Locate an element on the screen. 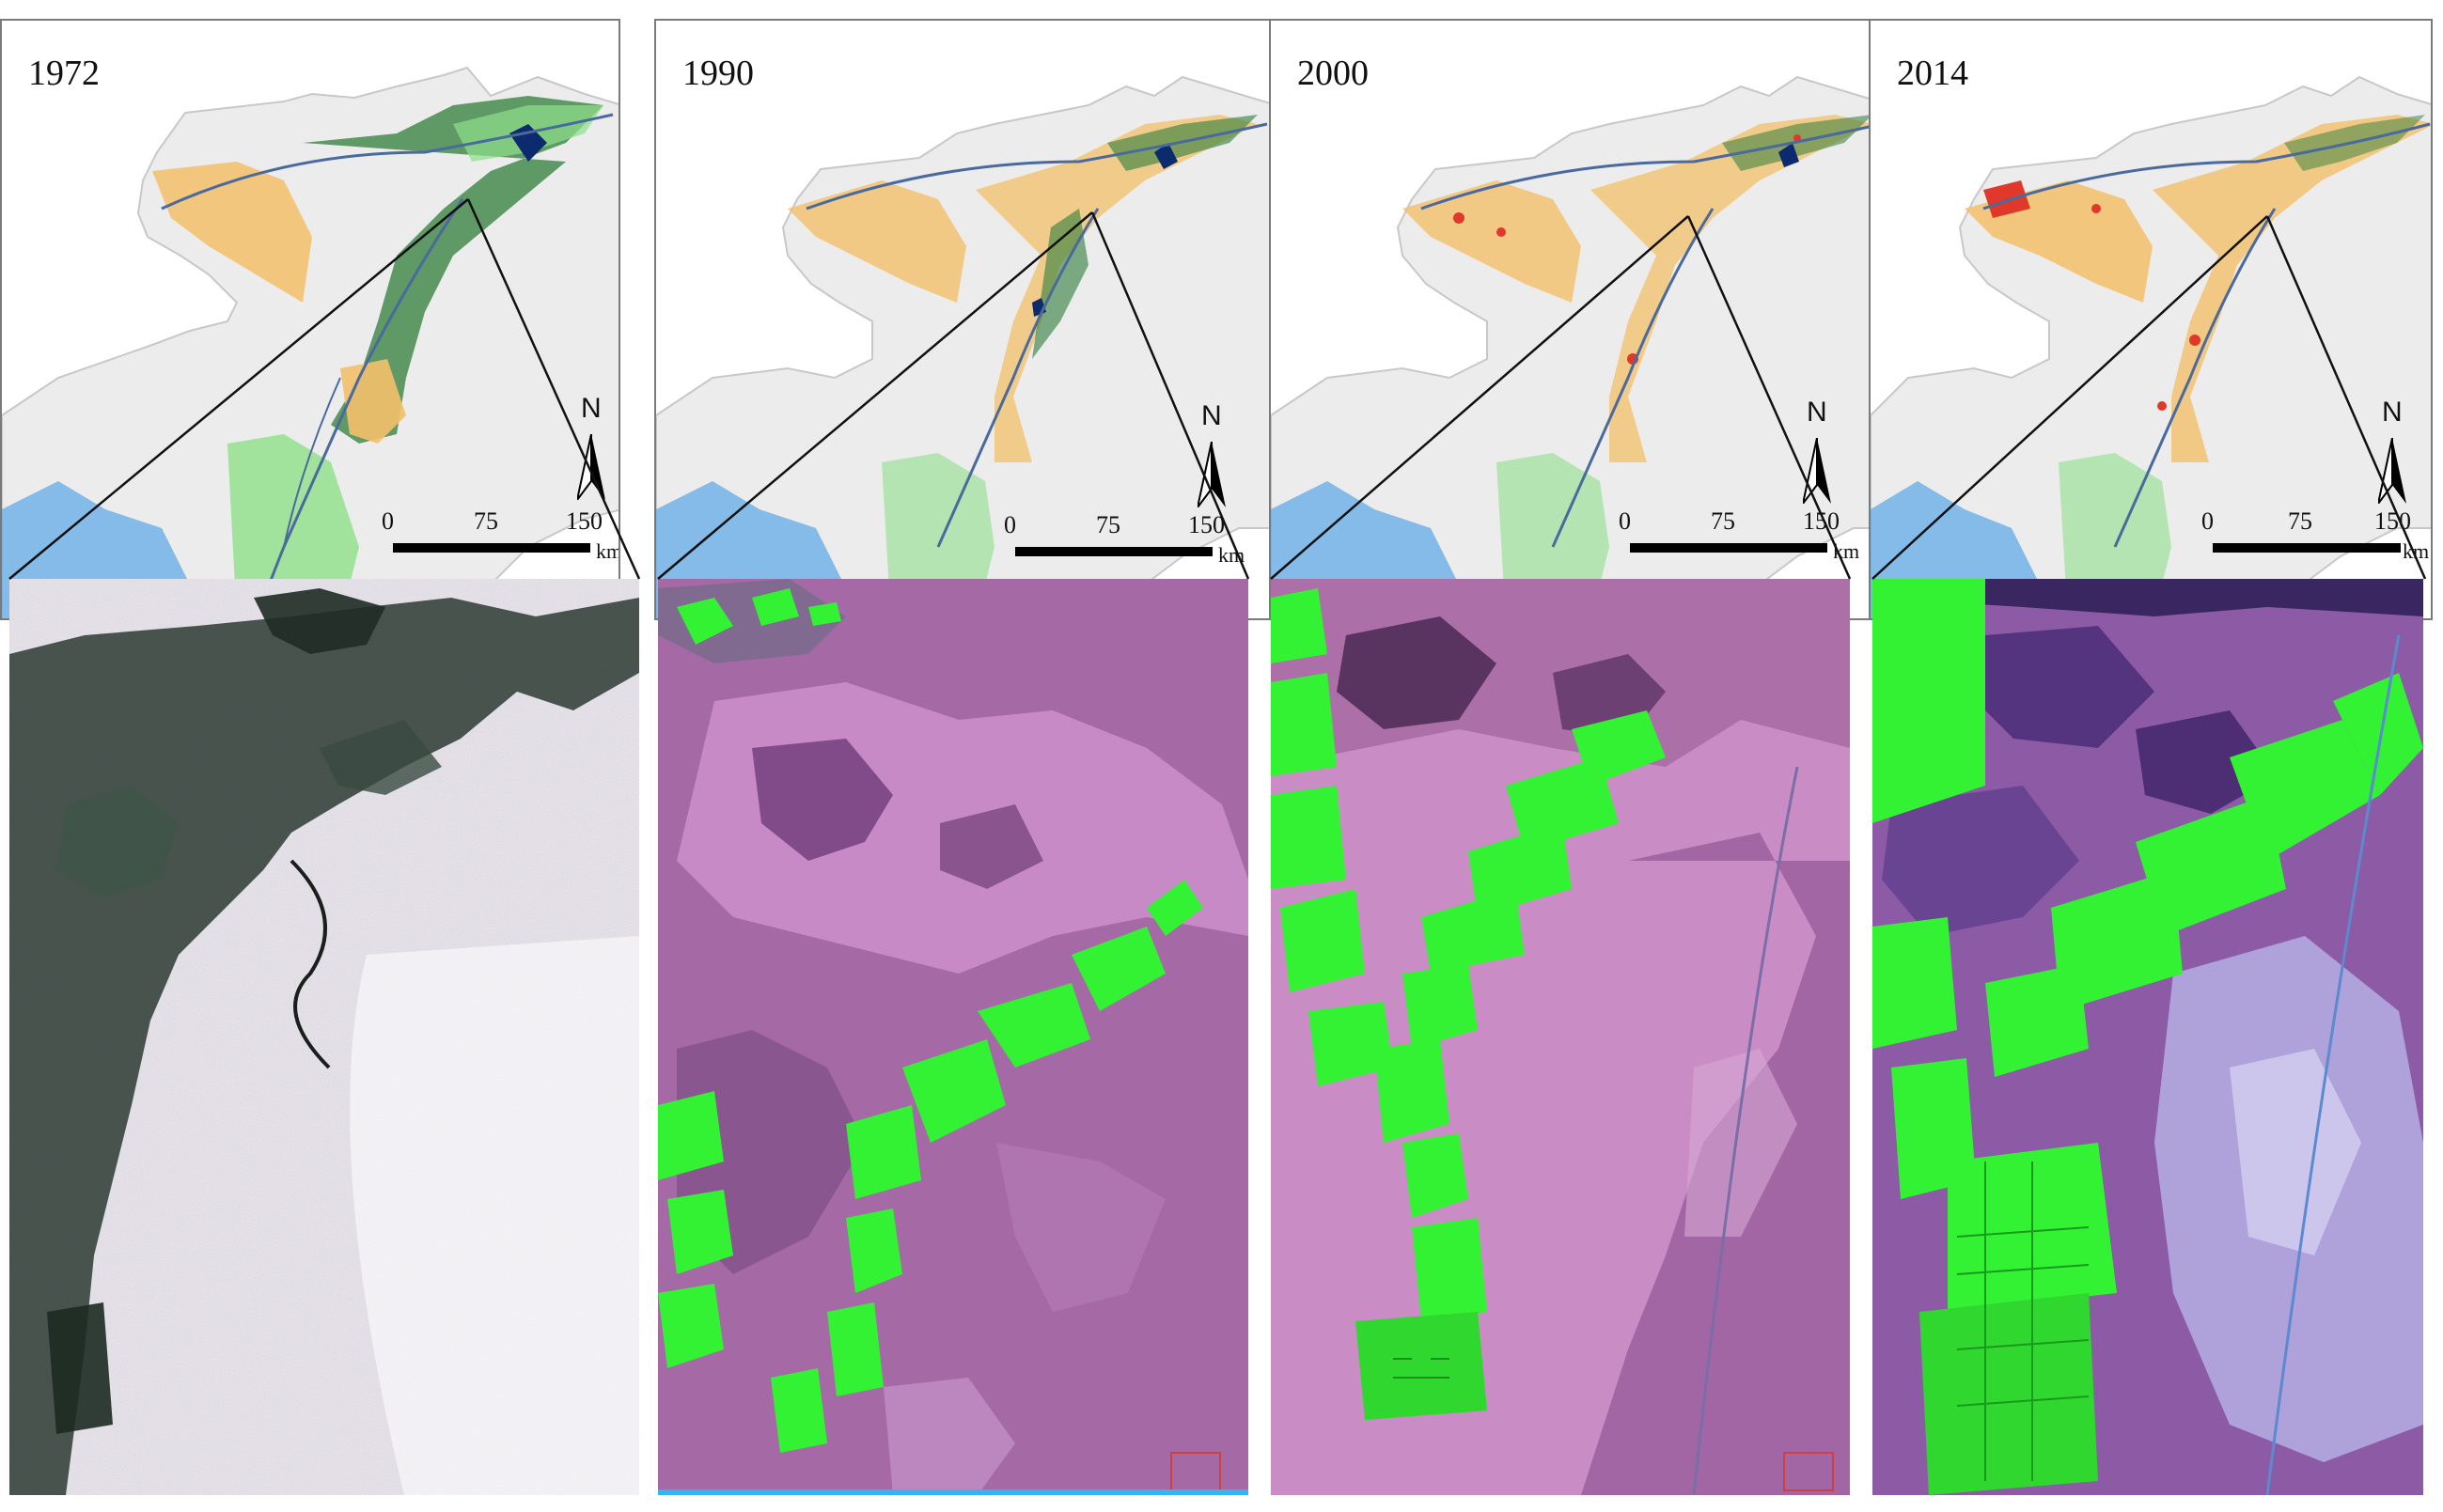  map-2014-graphic is located at coordinates (2151, 346).